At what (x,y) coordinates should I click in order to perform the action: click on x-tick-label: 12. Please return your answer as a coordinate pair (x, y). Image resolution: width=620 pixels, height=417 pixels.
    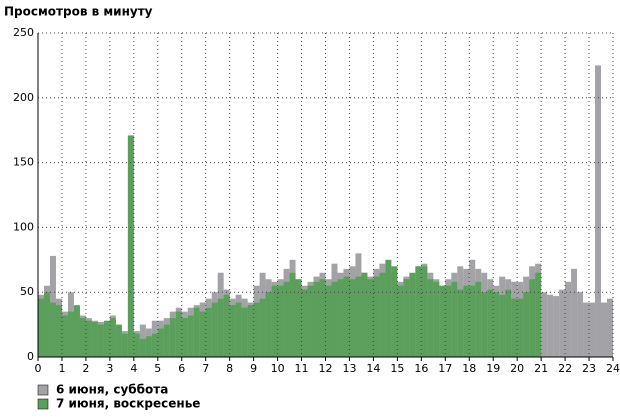
    Looking at the image, I should click on (326, 368).